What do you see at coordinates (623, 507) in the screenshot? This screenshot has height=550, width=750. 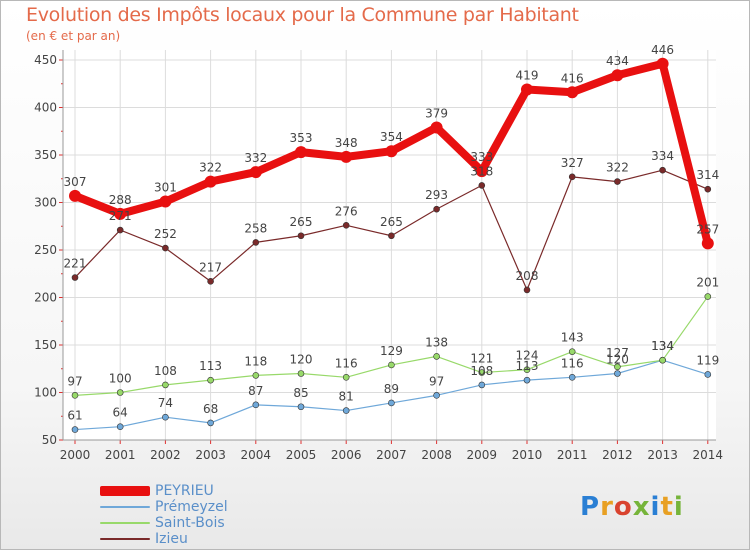 I see `logo-letter: o` at bounding box center [623, 507].